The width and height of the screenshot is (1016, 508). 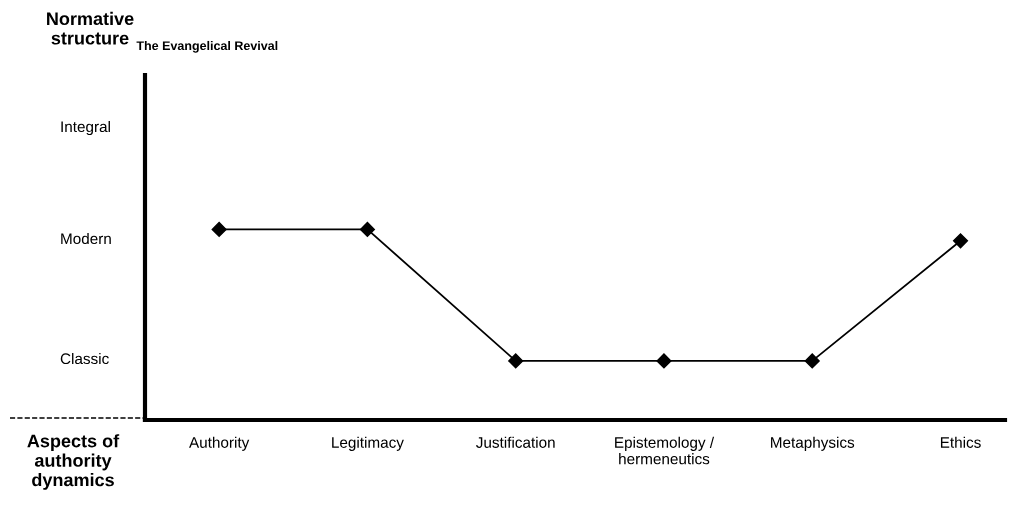 What do you see at coordinates (90, 28) in the screenshot?
I see `text: Normative structure` at bounding box center [90, 28].